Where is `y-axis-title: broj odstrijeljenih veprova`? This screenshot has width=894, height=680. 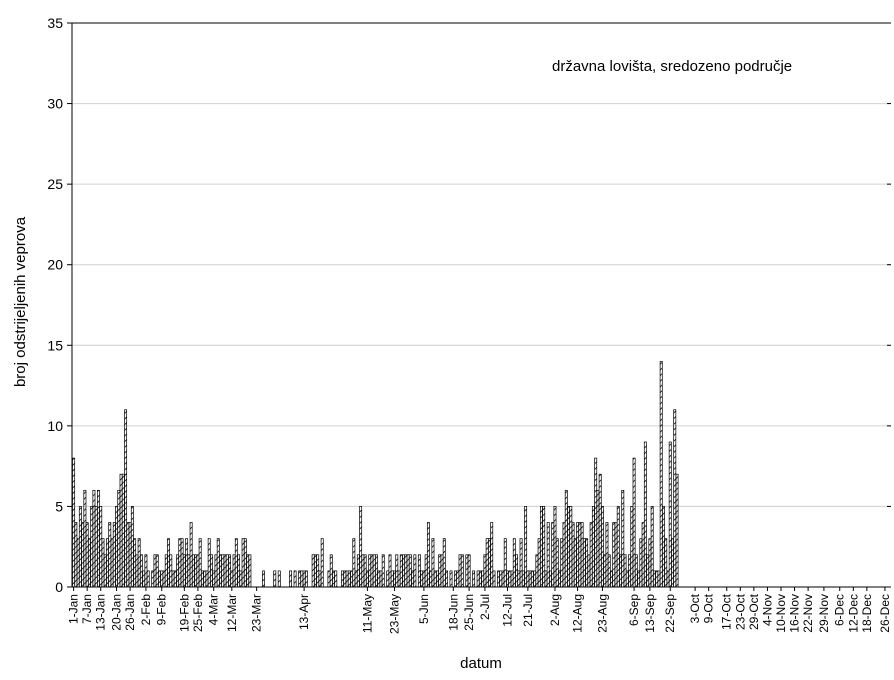
y-axis-title: broj odstrijeljenih veprova is located at coordinates (20, 301).